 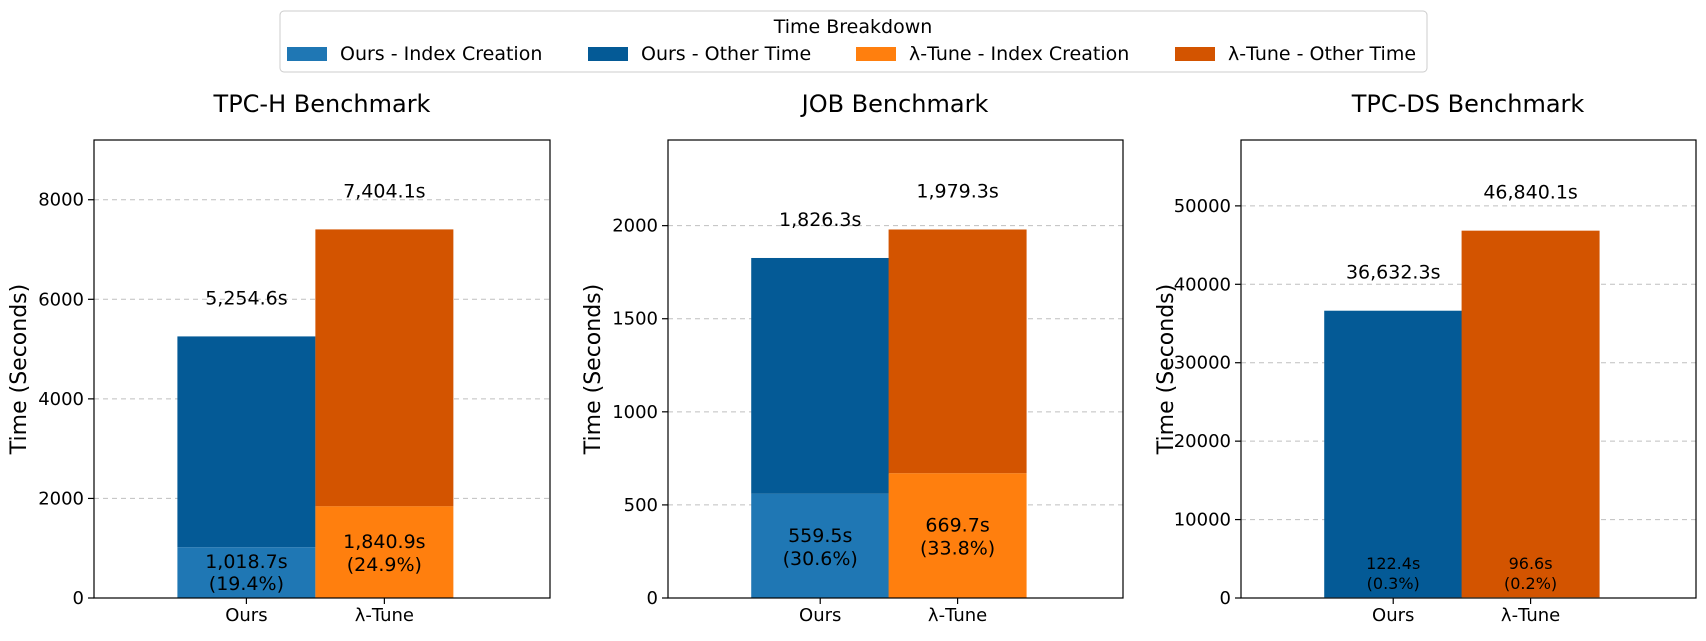 What do you see at coordinates (957, 526) in the screenshot?
I see `bar-index-value-label: 669.7s` at bounding box center [957, 526].